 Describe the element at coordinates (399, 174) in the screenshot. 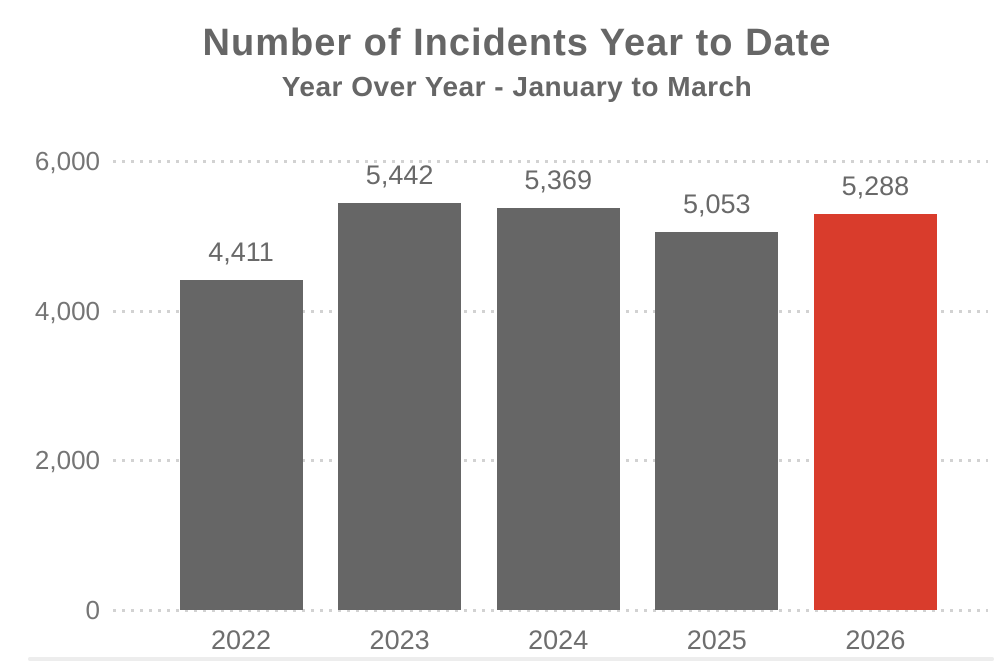

I see `value-label-2023: 5,442` at that location.